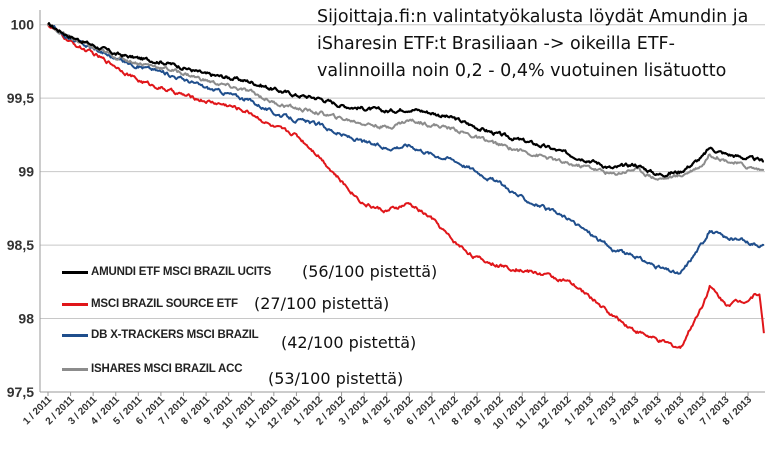 The image size is (767, 456). I want to click on legend-item: AMUNDI ETF MSCI BRAZIL UCITS, so click(166, 272).